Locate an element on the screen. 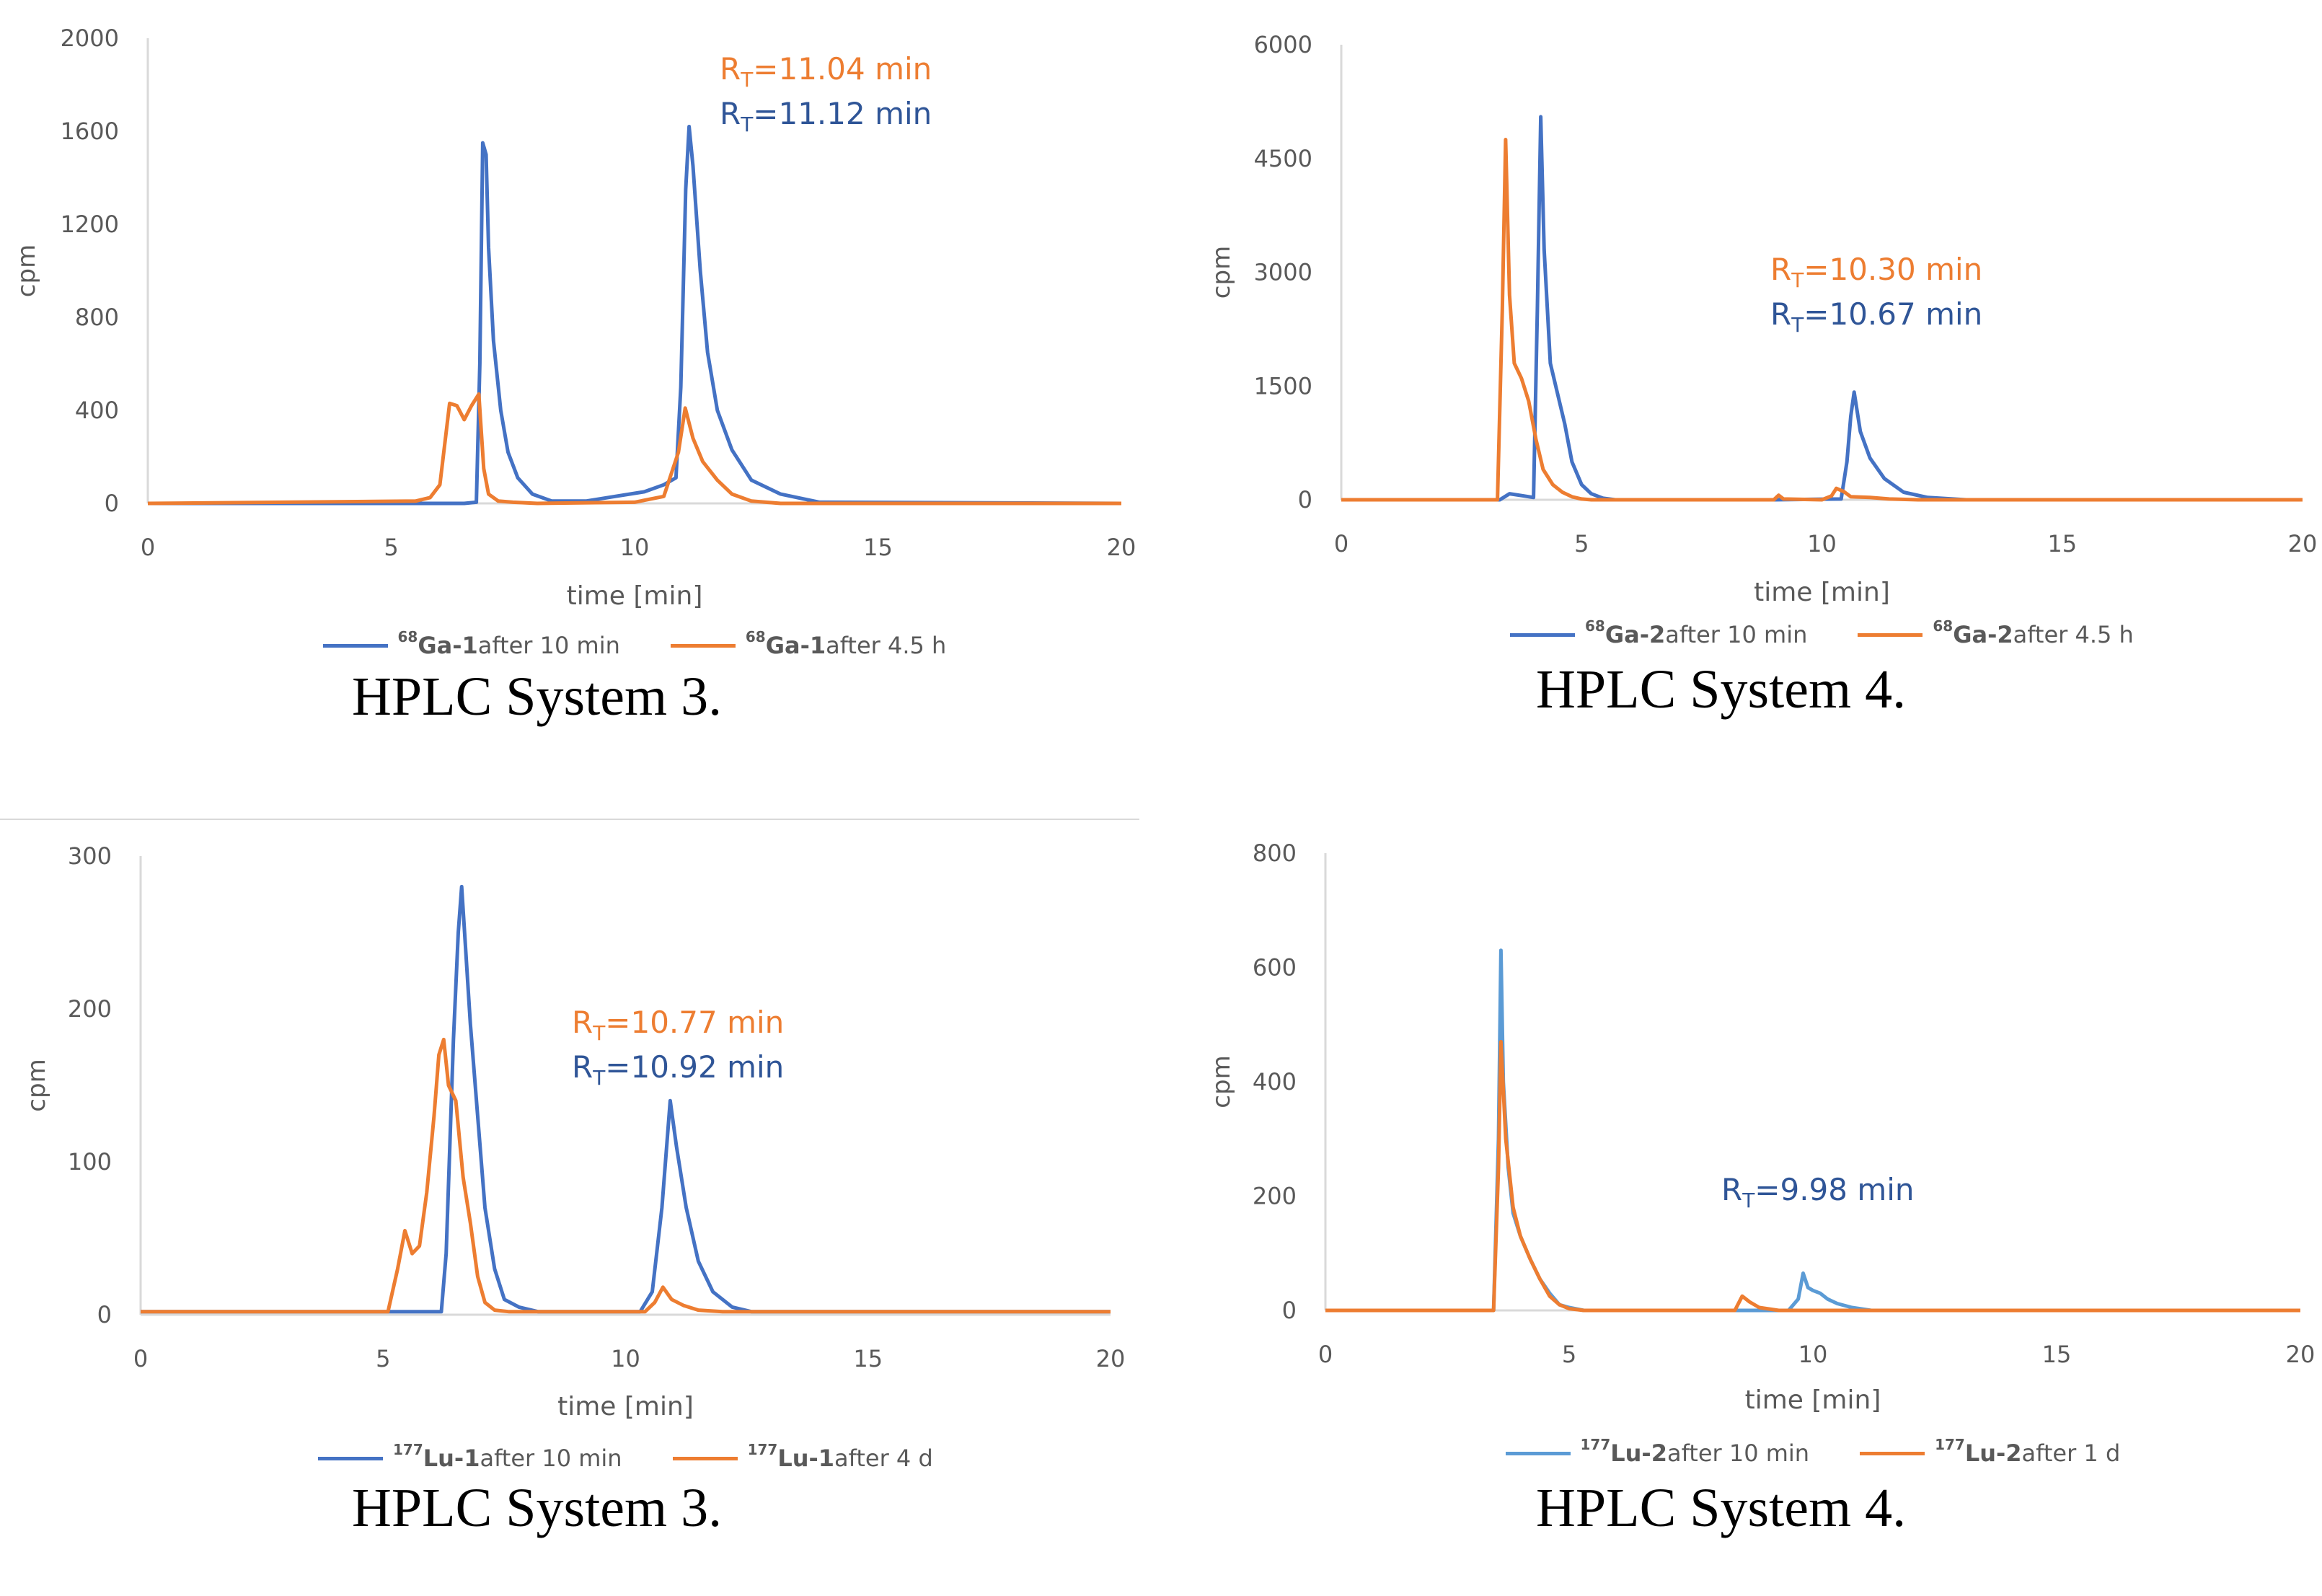  legend-item: 177 Lu-1 after 10 min is located at coordinates (470, 1456).